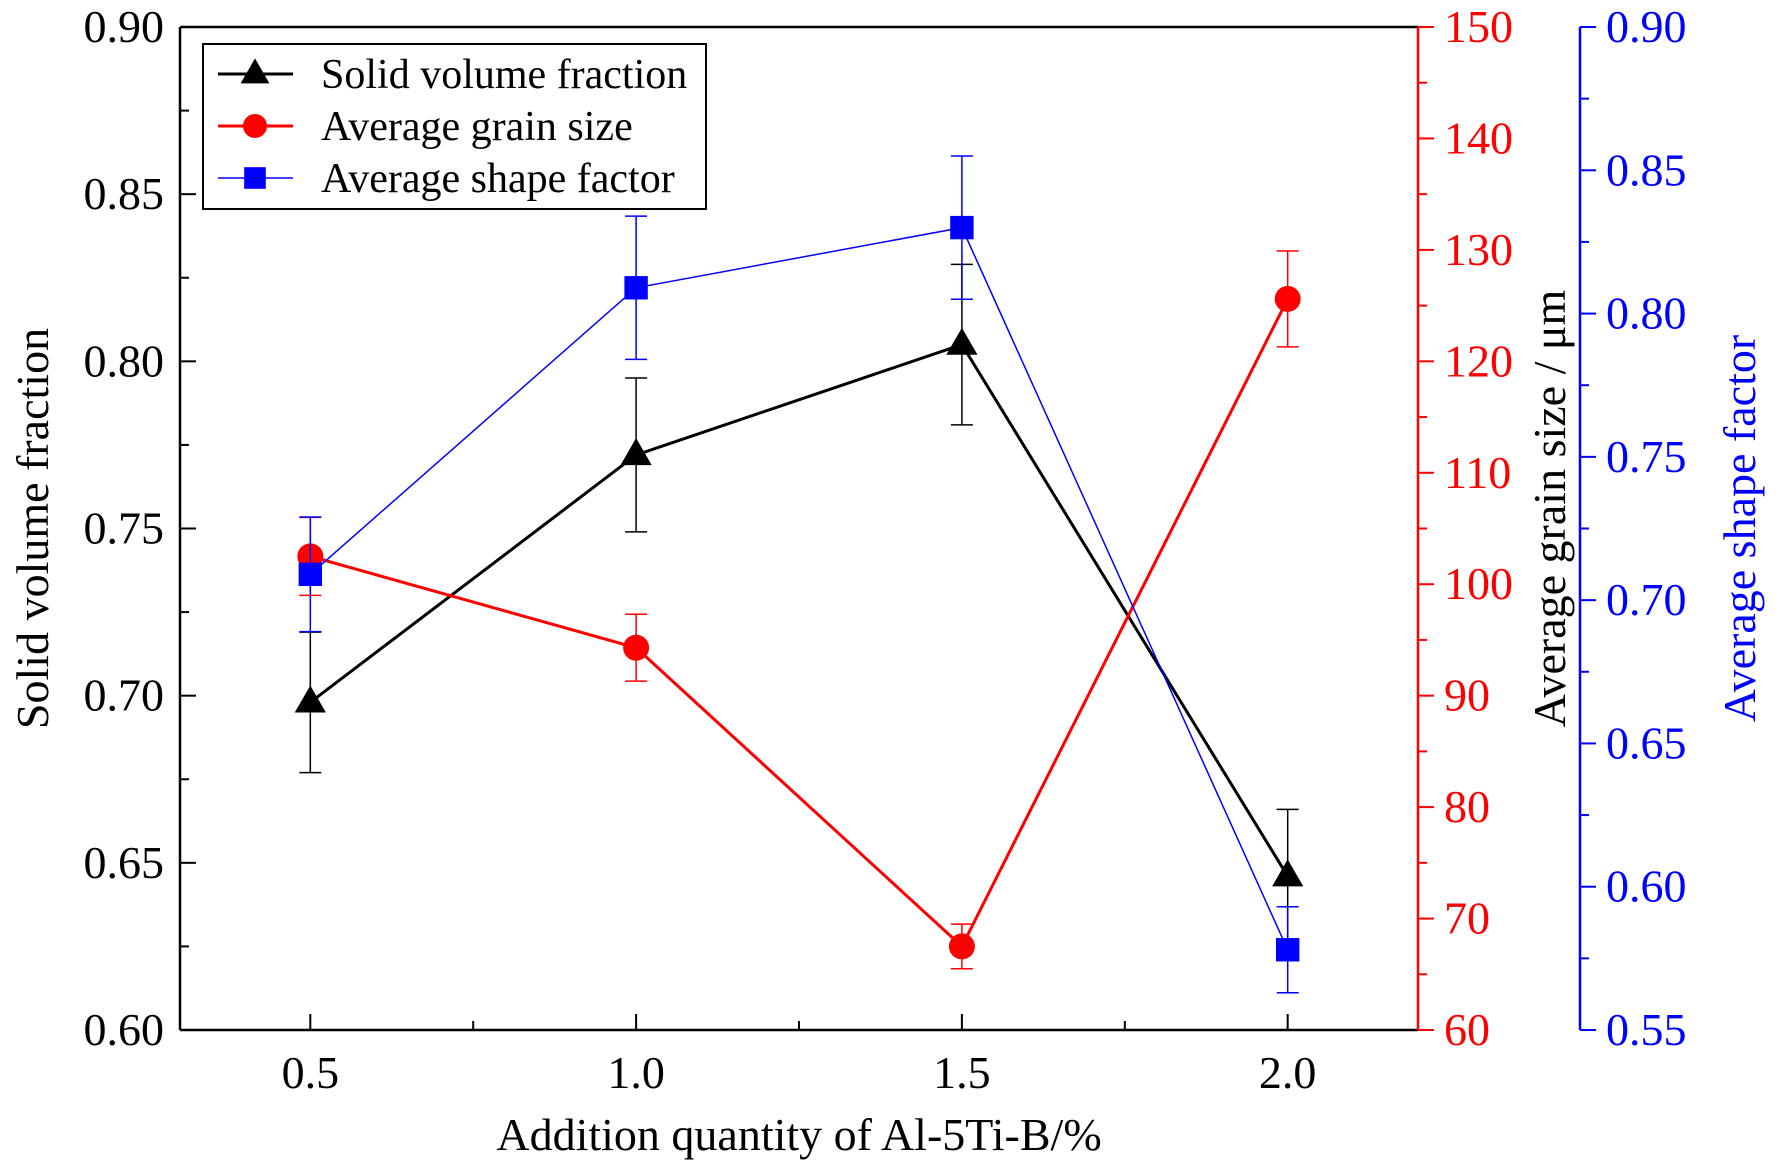 The image size is (1779, 1170). Describe the element at coordinates (124, 695) in the screenshot. I see `left-tick-label: 0.70` at that location.